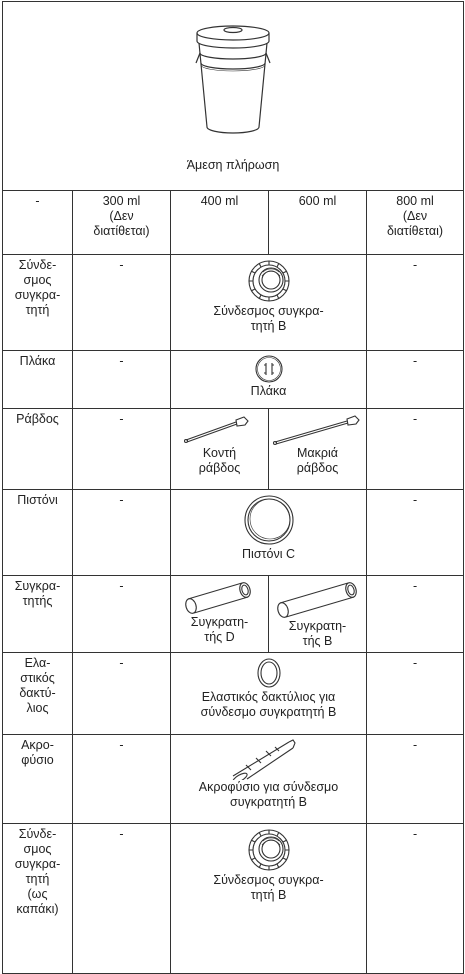 This screenshot has height=974, width=465. I want to click on part-cell: Πιστόνι C, so click(268, 532).